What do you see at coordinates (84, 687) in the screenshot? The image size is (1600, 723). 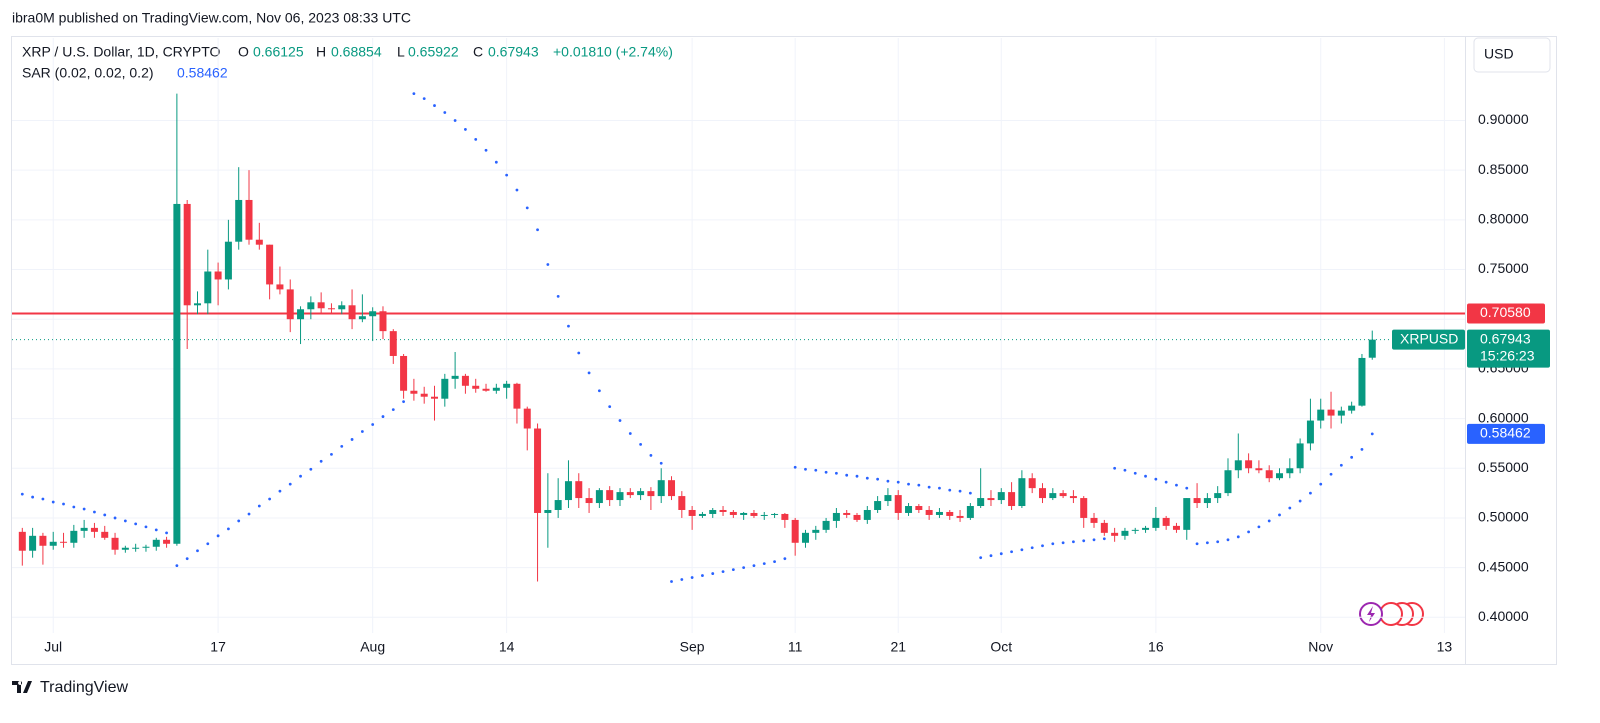 I see `footer-text: TradingView` at bounding box center [84, 687].